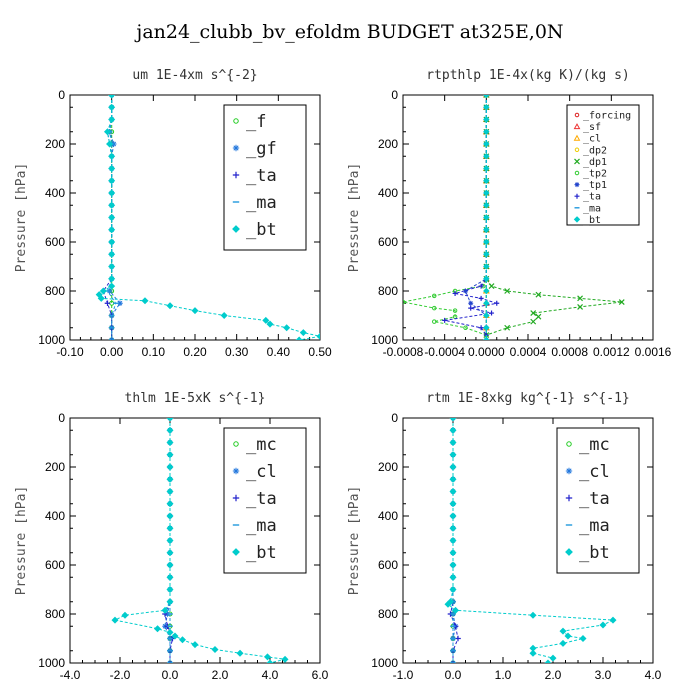  What do you see at coordinates (51, 340) in the screenshot?
I see `y-tick-label: 1000` at bounding box center [51, 340].